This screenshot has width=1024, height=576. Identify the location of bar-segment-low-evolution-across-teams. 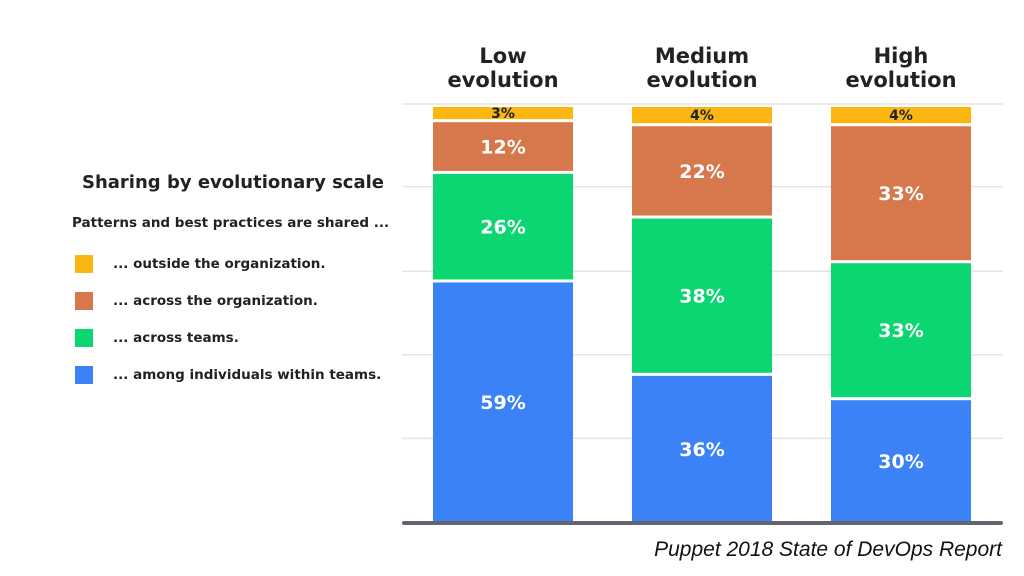
(503, 226).